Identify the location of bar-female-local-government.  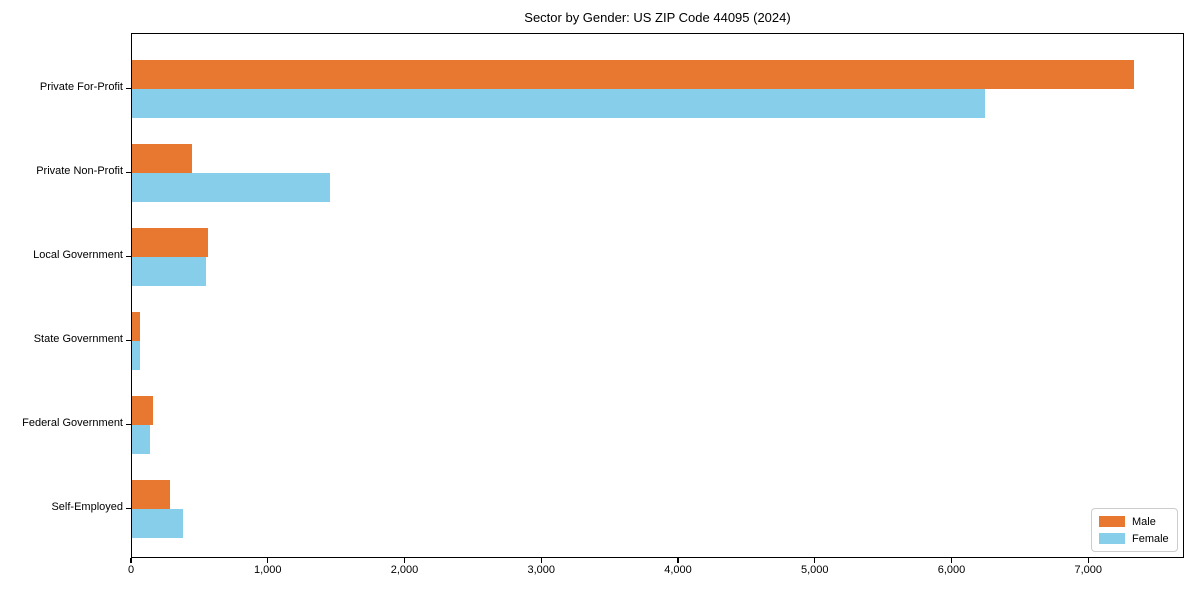
(169, 271).